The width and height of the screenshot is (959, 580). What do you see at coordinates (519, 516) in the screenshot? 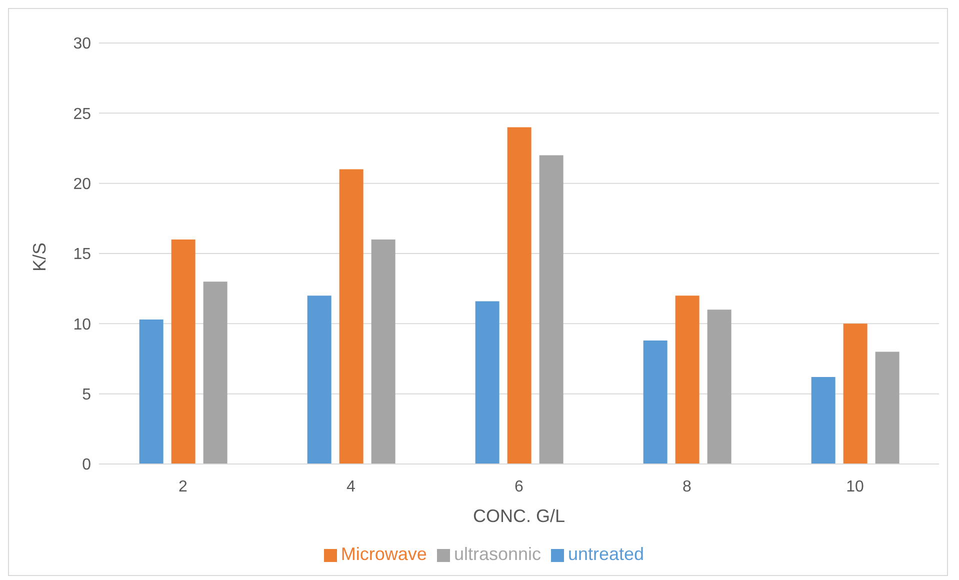
I see `x-axis-title: CONC. G/L` at bounding box center [519, 516].